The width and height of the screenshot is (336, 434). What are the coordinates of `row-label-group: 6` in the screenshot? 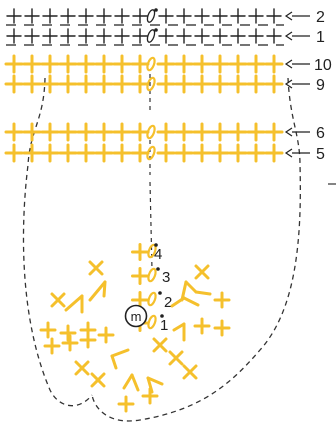 It's located at (304, 133).